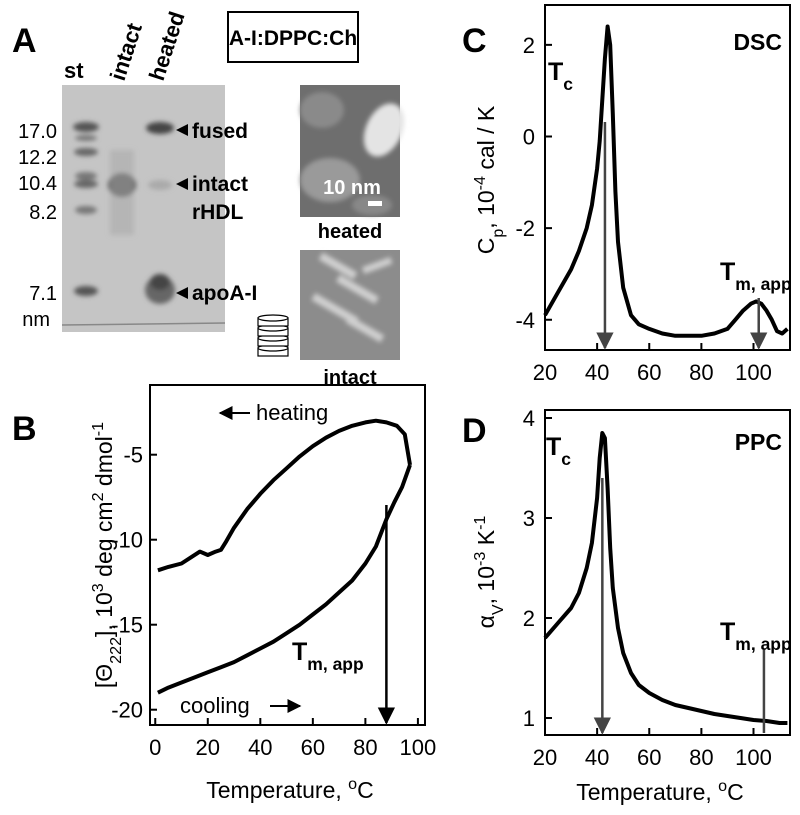 Image resolution: width=800 pixels, height=815 pixels. I want to click on size-unit: nm, so click(36, 320).